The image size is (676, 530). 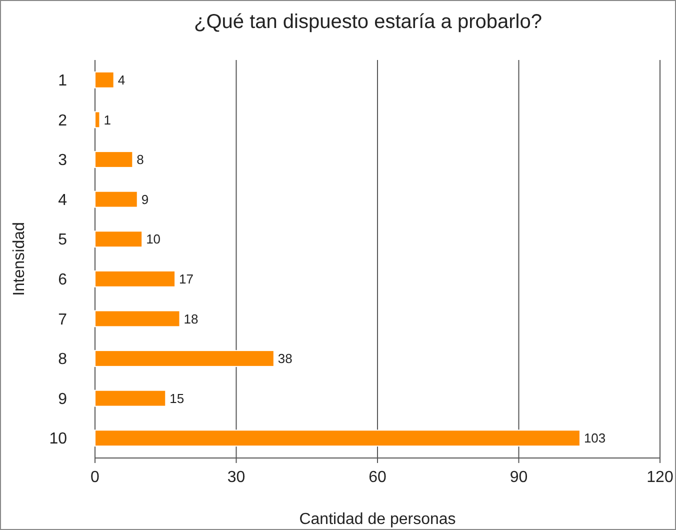 I want to click on data-label: 103, so click(x=595, y=438).